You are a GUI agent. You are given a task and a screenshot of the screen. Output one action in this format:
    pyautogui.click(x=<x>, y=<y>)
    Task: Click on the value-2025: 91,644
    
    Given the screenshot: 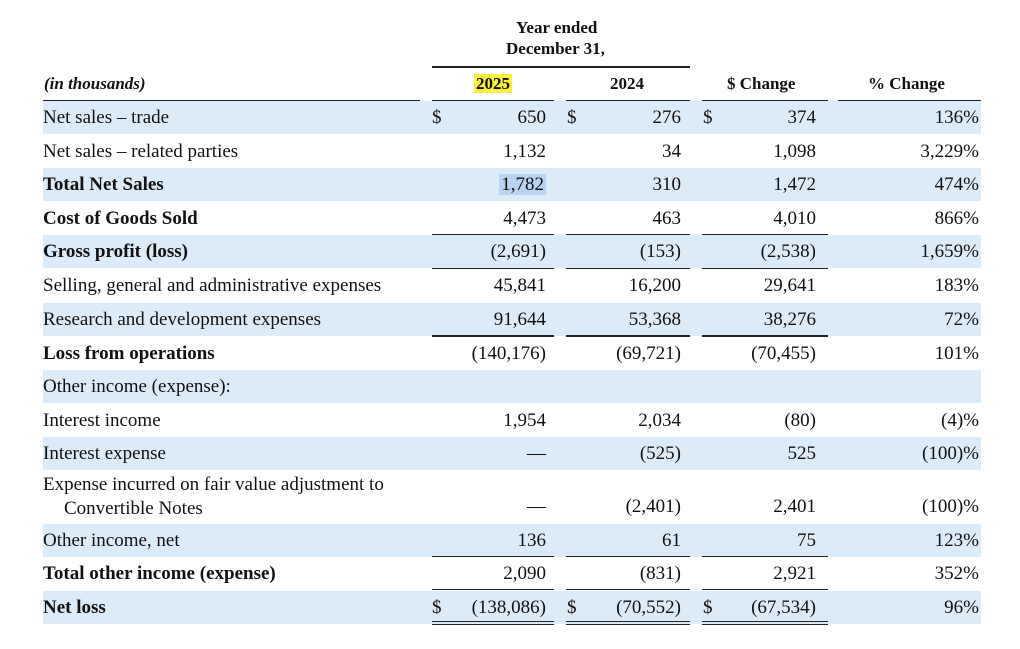 What is the action you would take?
    pyautogui.click(x=519, y=319)
    